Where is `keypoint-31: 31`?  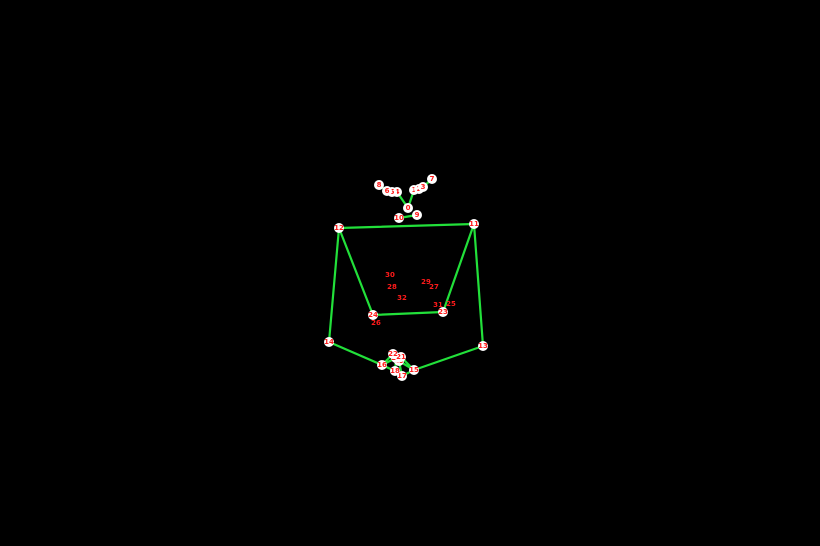
keypoint-31: 31 is located at coordinates (438, 305).